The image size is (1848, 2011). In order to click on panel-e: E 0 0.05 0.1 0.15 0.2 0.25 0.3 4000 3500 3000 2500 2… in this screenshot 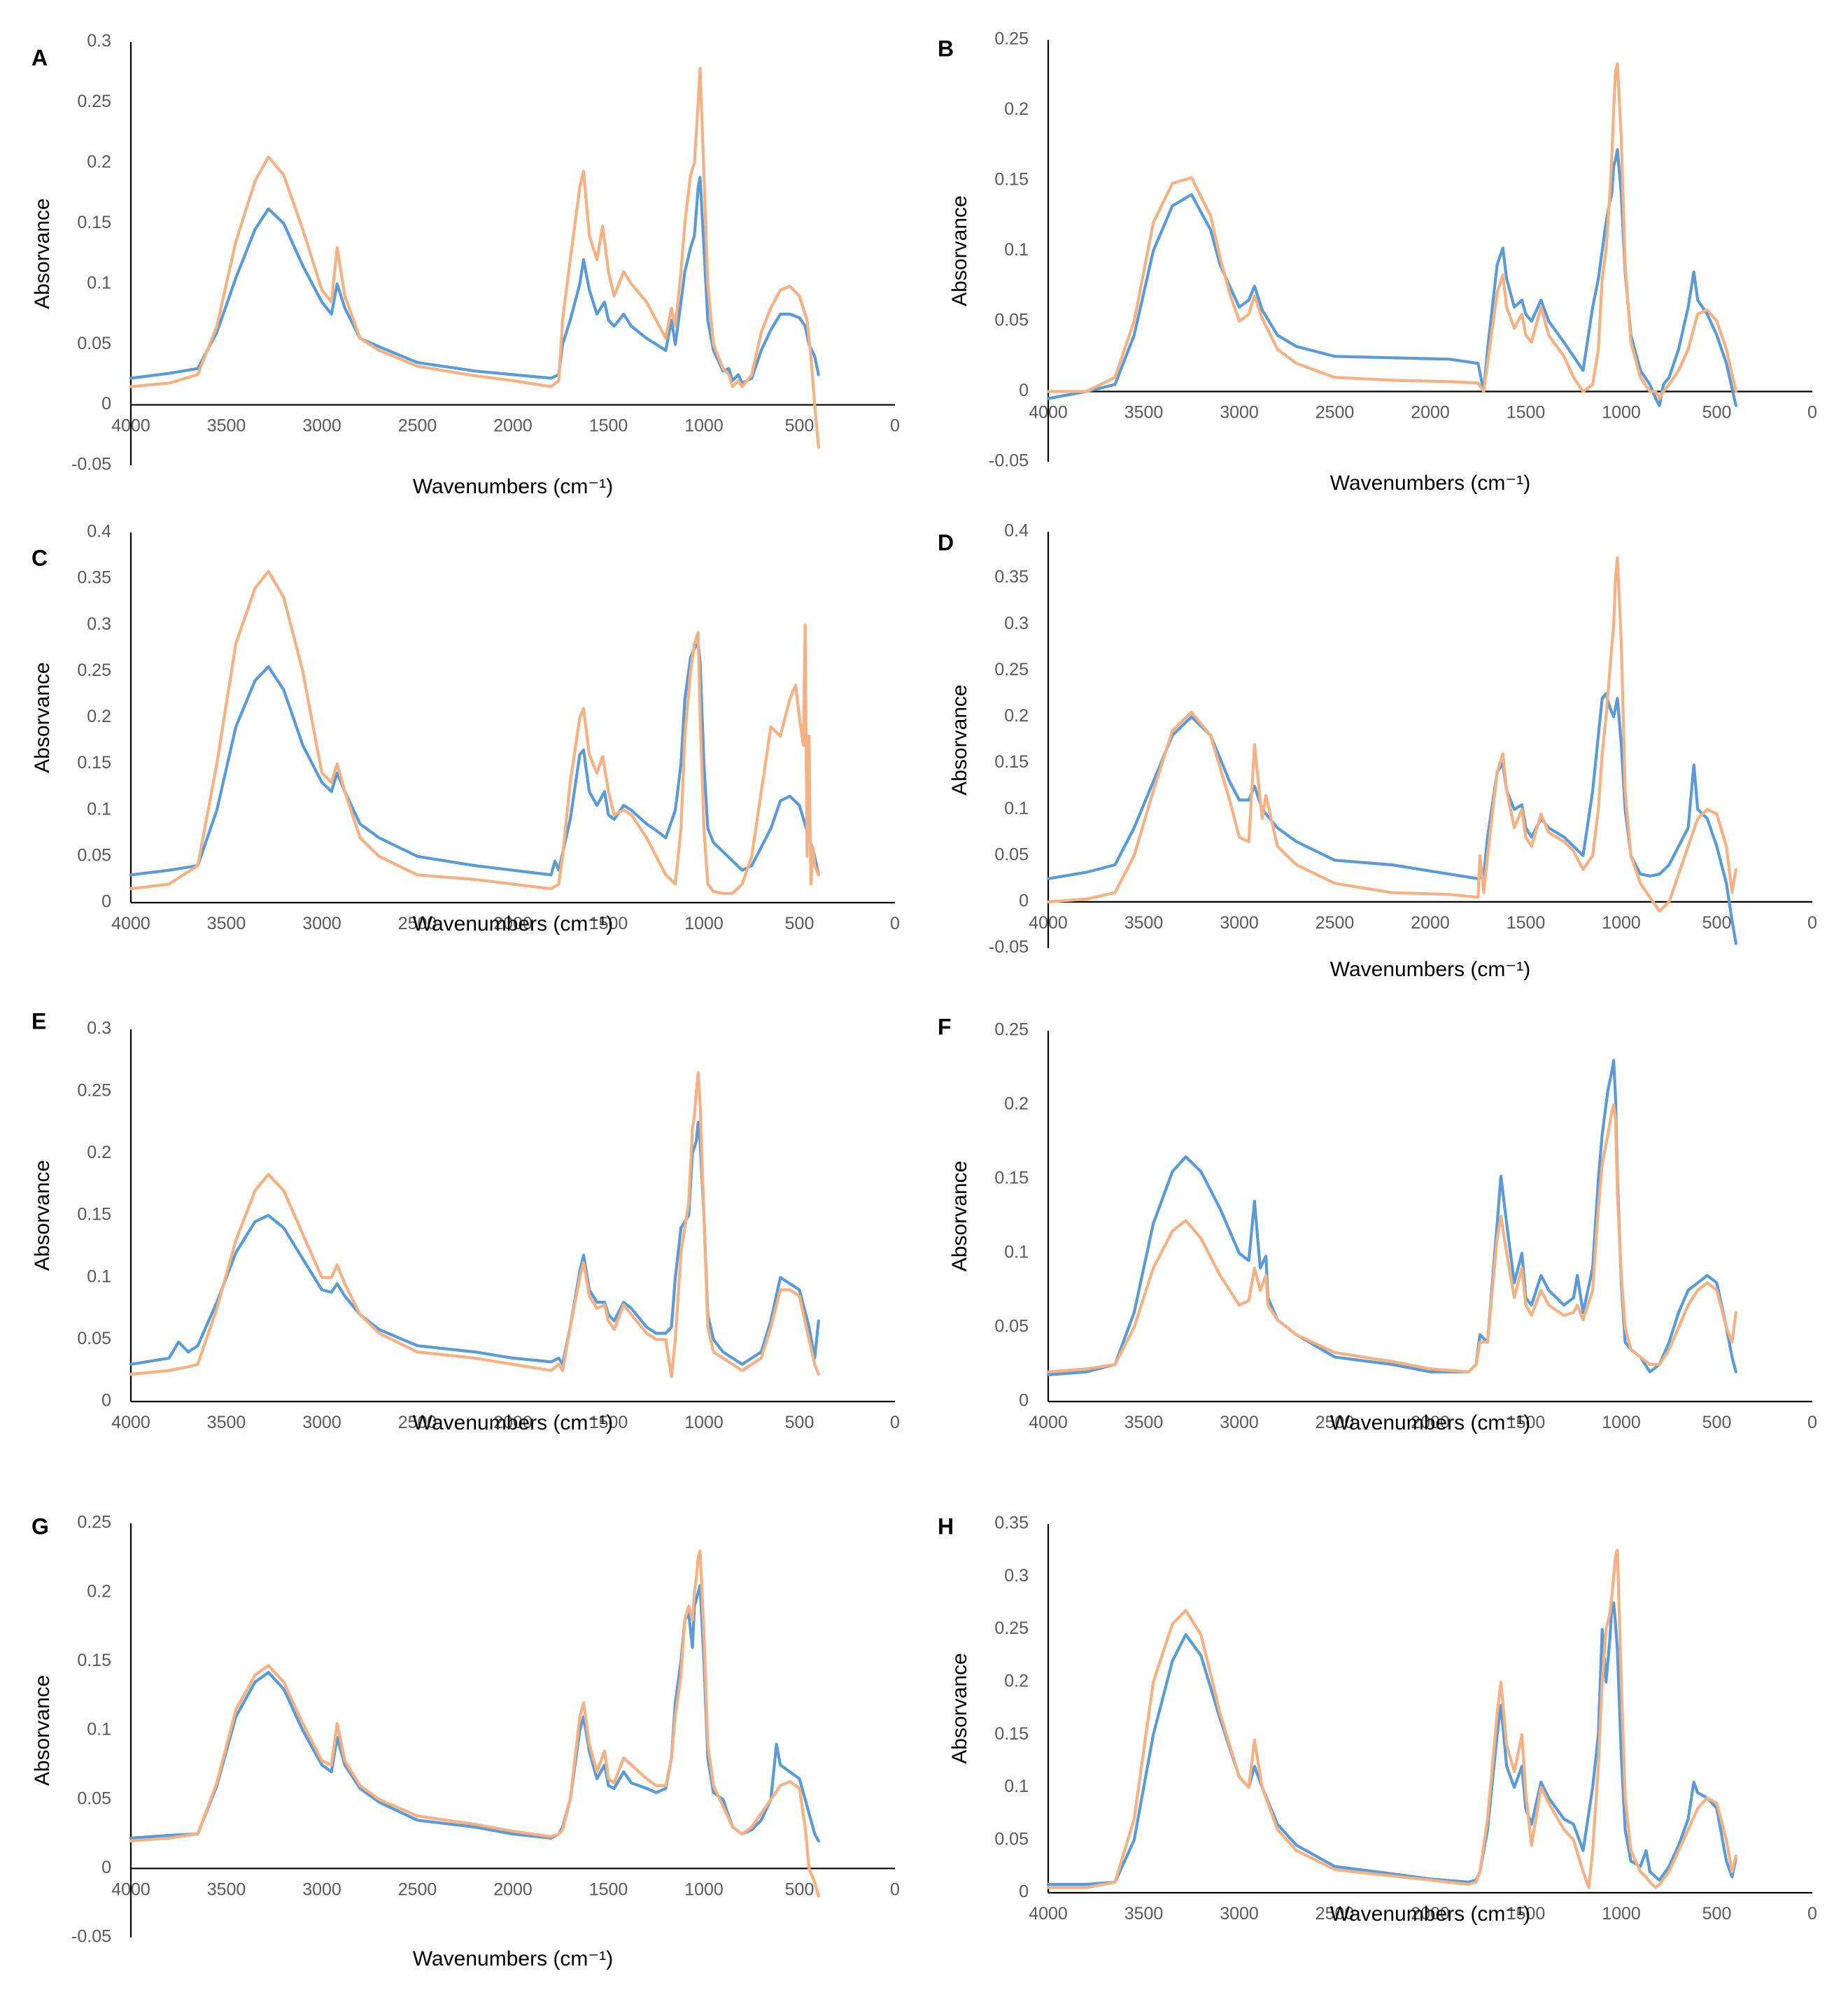, I will do `click(466, 1221)`.